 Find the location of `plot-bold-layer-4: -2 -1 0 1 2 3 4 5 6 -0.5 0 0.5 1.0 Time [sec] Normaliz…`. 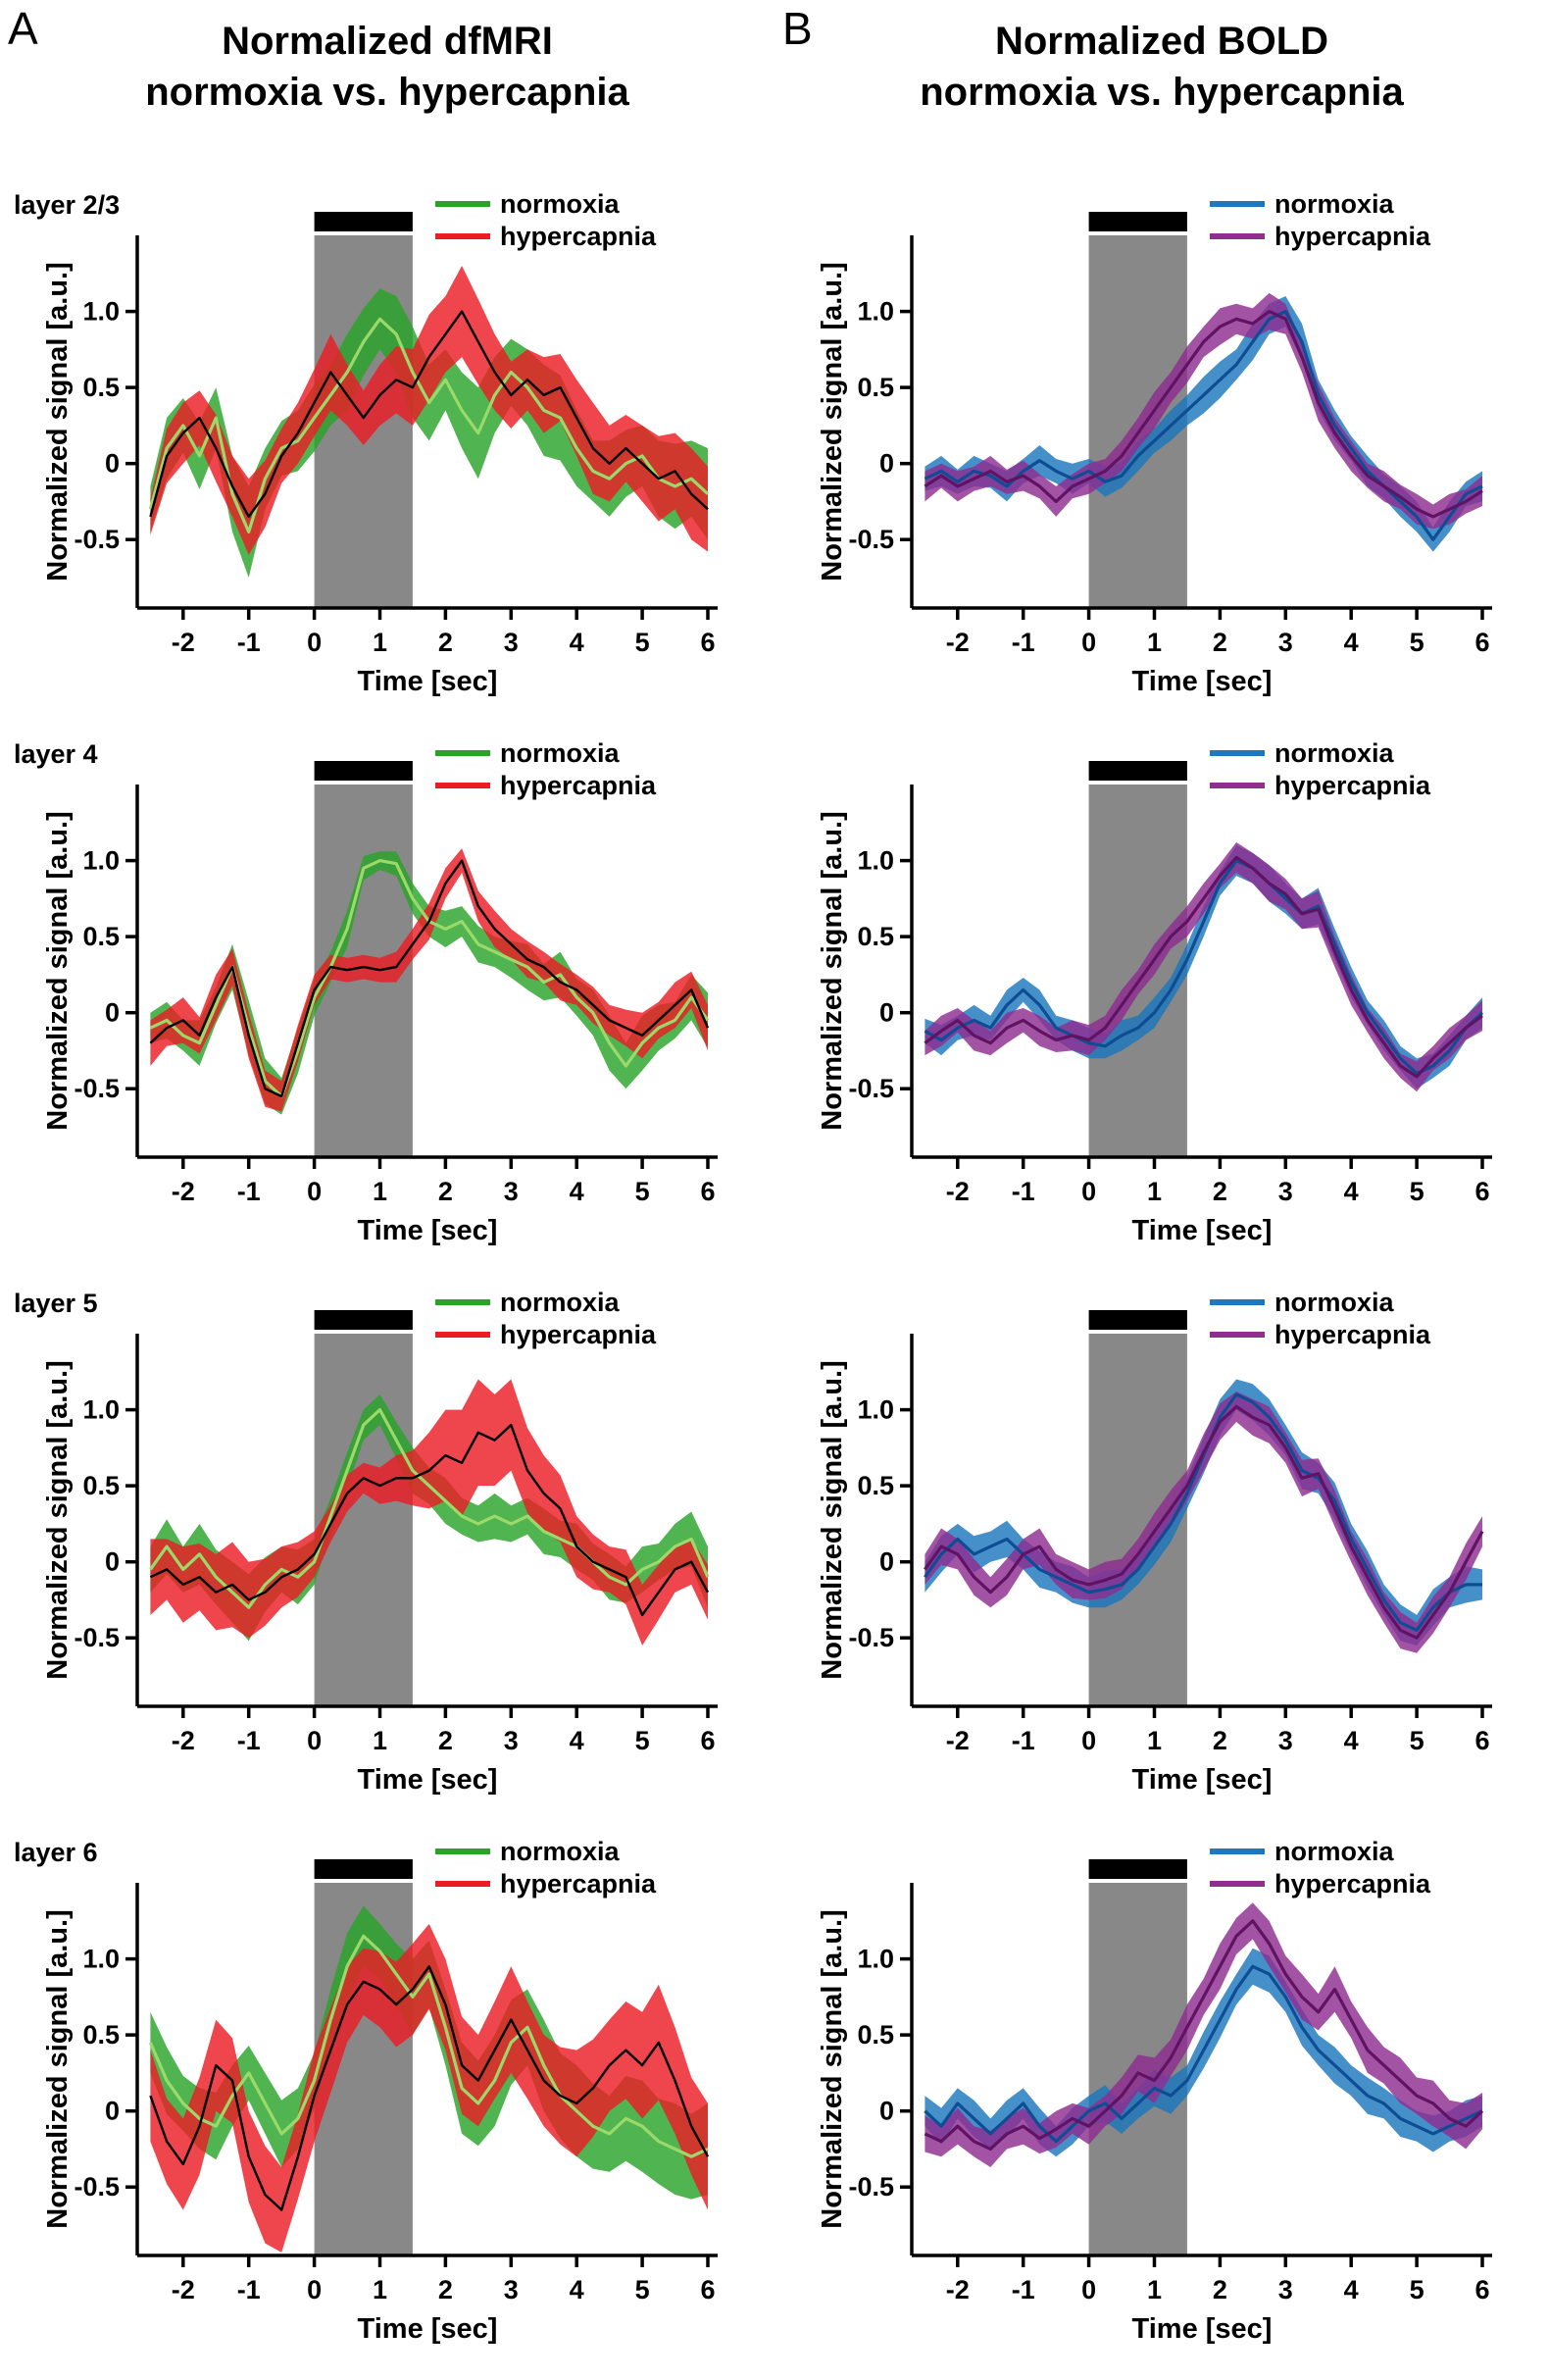

plot-bold-layer-4: -2 -1 0 1 2 3 4 5 6 -0.5 0 0.5 1.0 Time [sec] Normaliz… is located at coordinates (1181, 988).